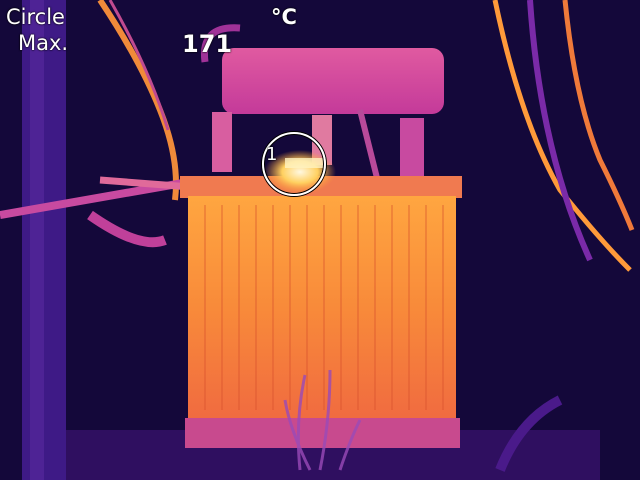 The height and width of the screenshot is (480, 640). I want to click on measurement-spot-number: 1, so click(272, 154).